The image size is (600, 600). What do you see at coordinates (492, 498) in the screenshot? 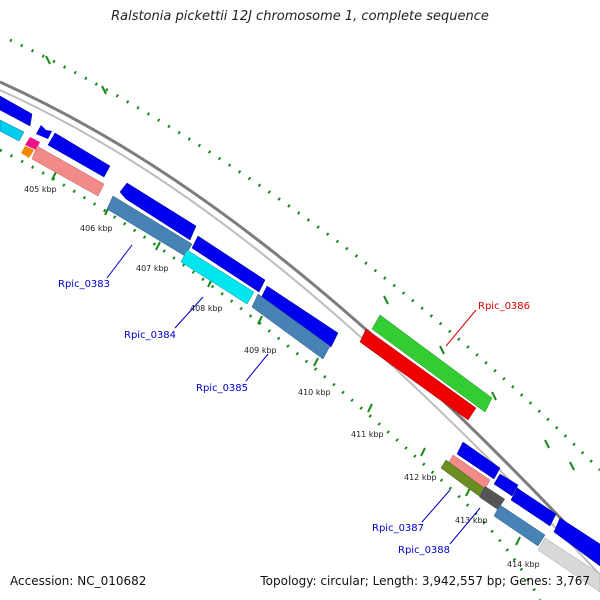
I see `gene-feature-gray` at bounding box center [492, 498].